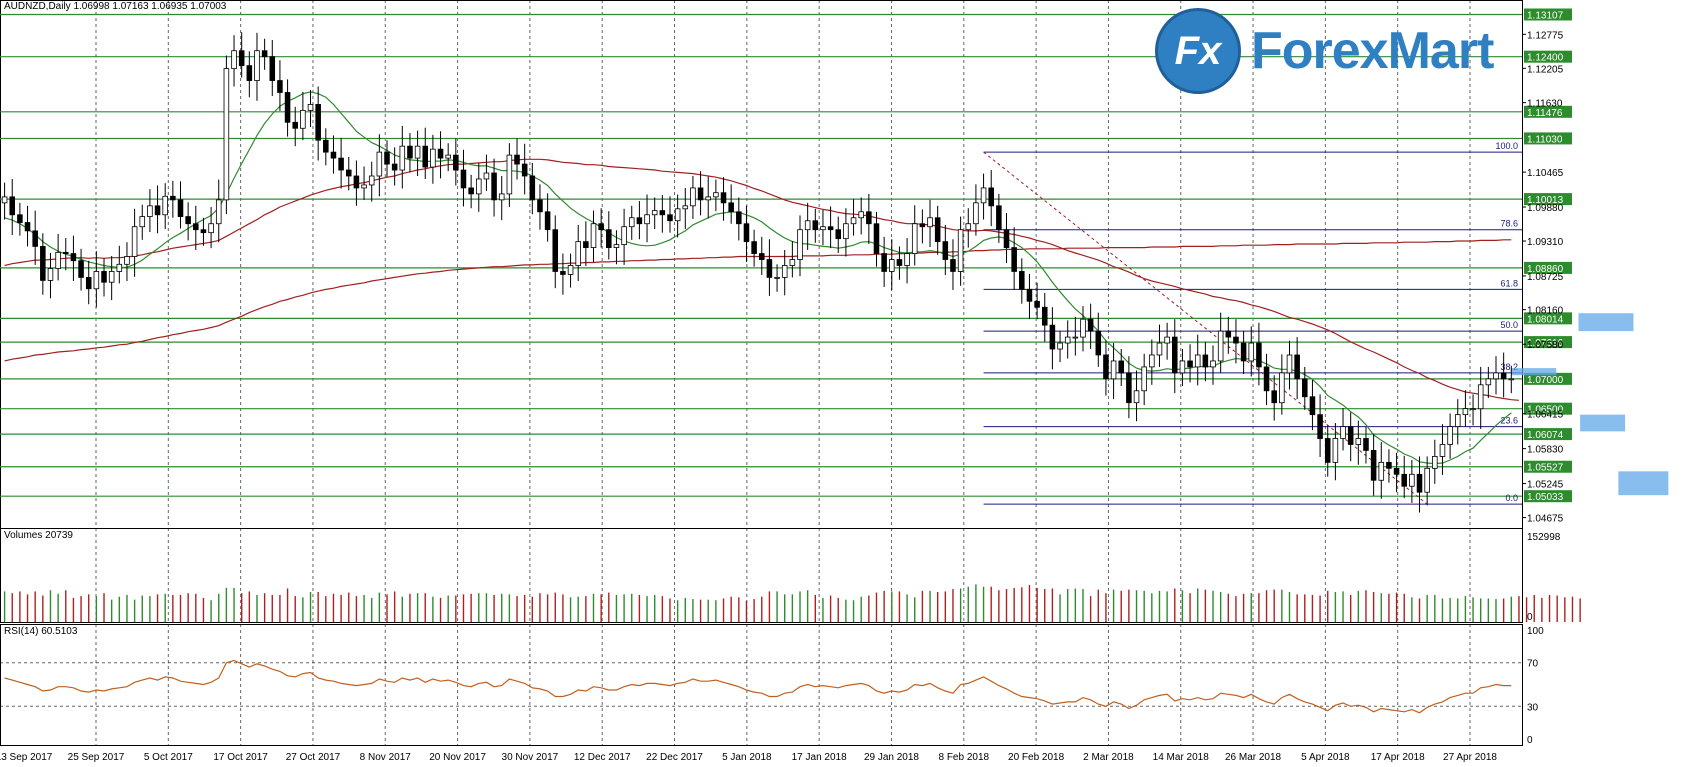  Describe the element at coordinates (1545, 450) in the screenshot. I see `price-axis-label: 1.05830` at that location.